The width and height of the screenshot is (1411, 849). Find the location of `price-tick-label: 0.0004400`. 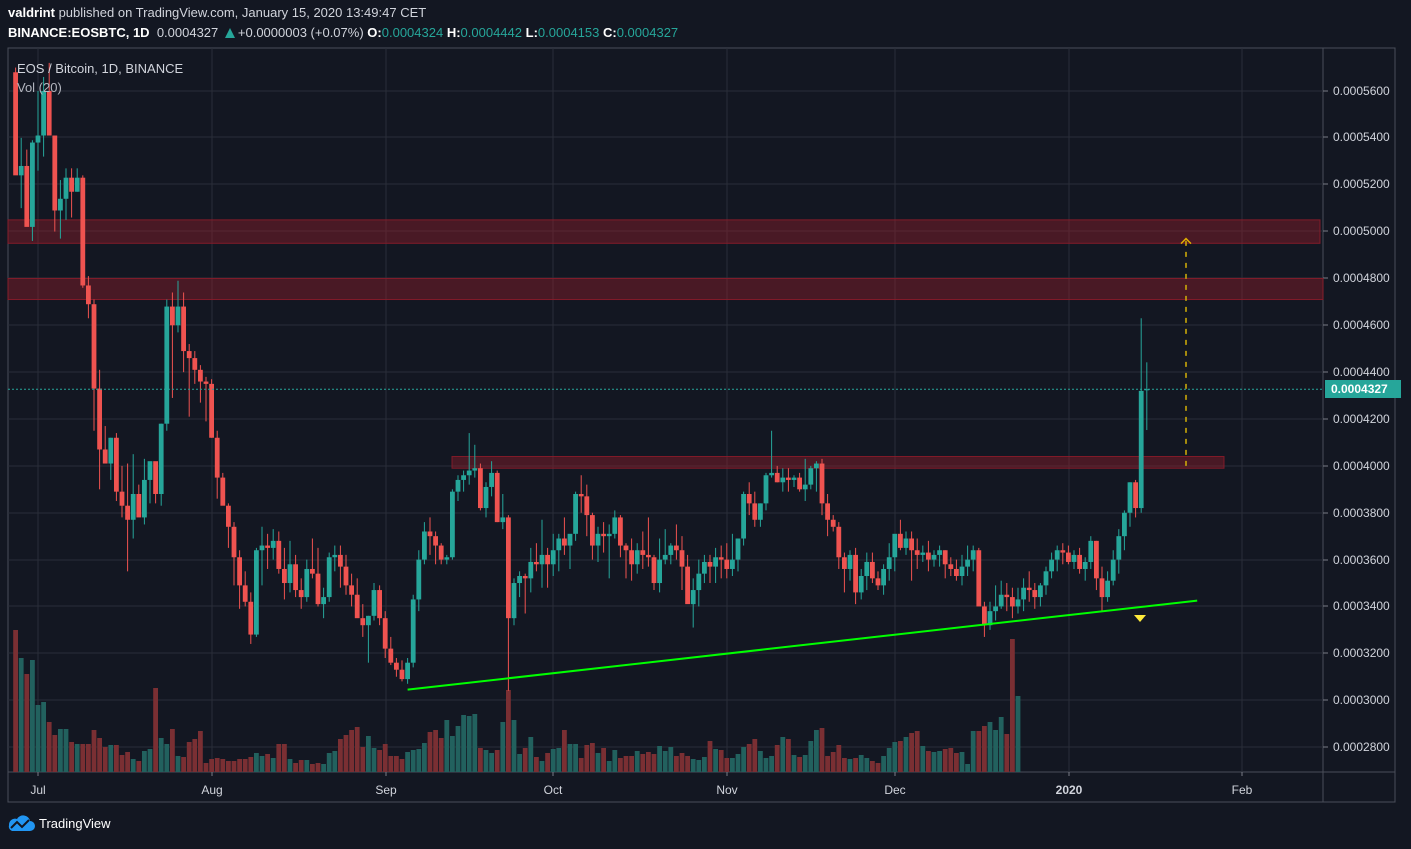

price-tick-label: 0.0004400 is located at coordinates (1361, 372).